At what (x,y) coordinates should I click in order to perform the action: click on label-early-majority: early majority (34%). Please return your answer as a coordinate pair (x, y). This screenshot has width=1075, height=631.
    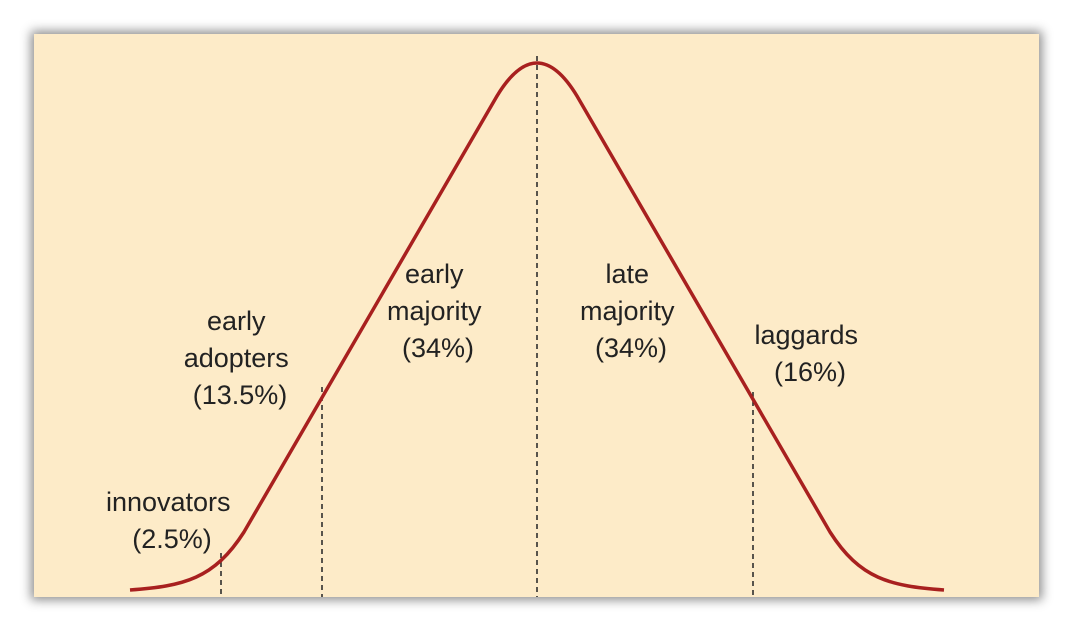
    Looking at the image, I should click on (438, 311).